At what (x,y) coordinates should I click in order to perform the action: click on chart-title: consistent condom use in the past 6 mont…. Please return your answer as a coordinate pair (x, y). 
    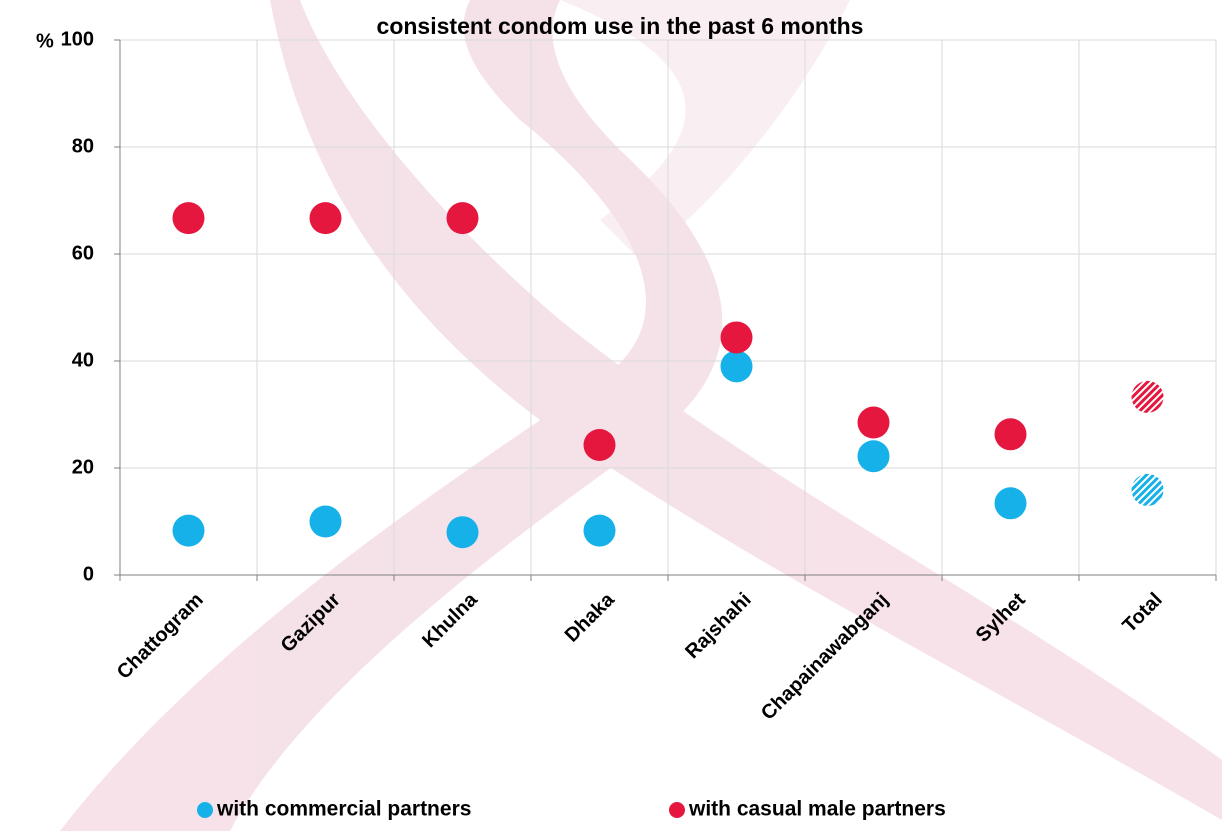
    Looking at the image, I should click on (620, 26).